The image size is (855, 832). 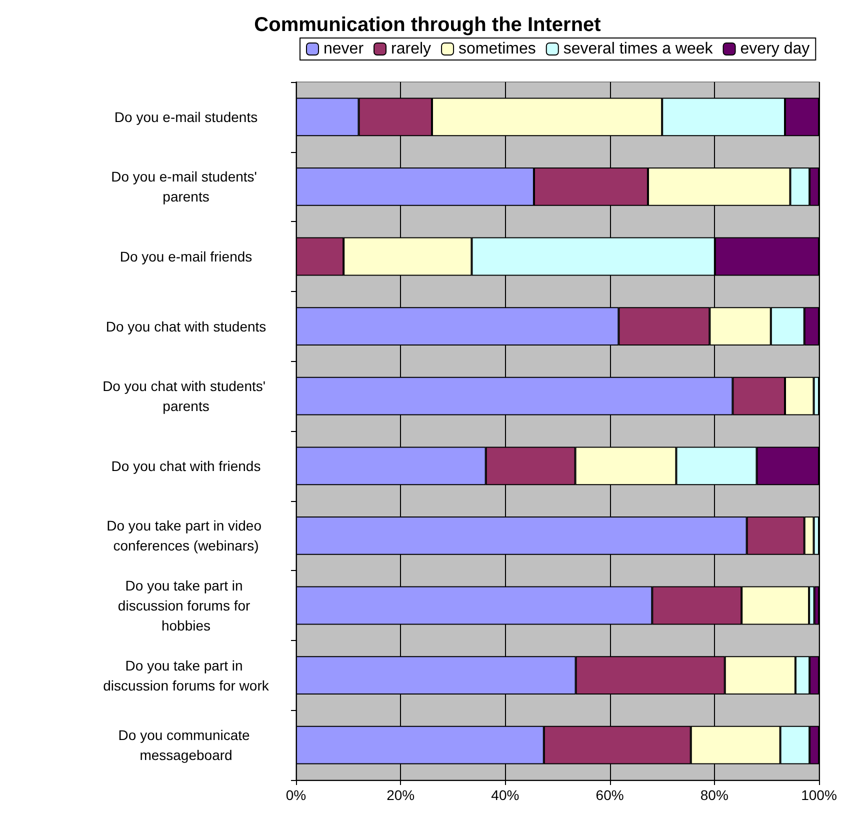 I want to click on x-tick-label: 80%, so click(x=714, y=795).